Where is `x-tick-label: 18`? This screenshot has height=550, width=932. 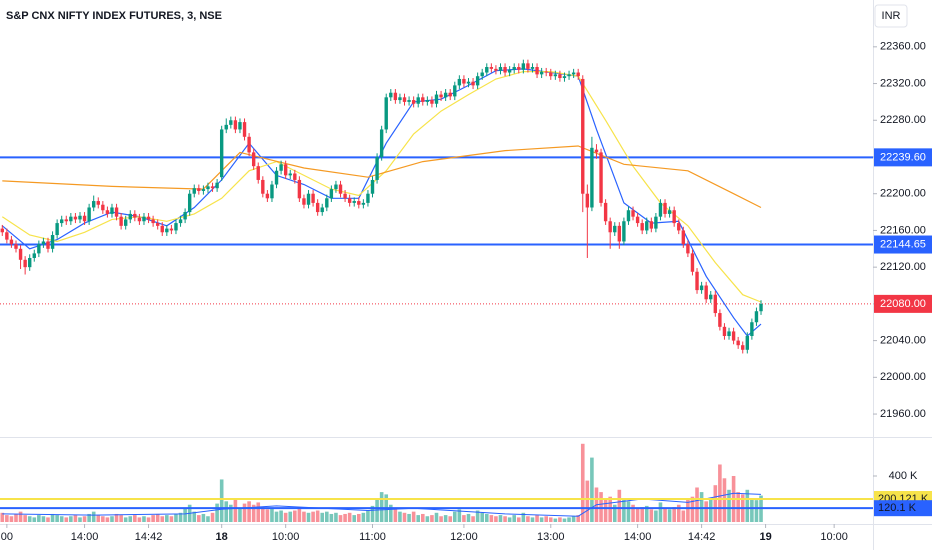 x-tick-label: 18 is located at coordinates (222, 537).